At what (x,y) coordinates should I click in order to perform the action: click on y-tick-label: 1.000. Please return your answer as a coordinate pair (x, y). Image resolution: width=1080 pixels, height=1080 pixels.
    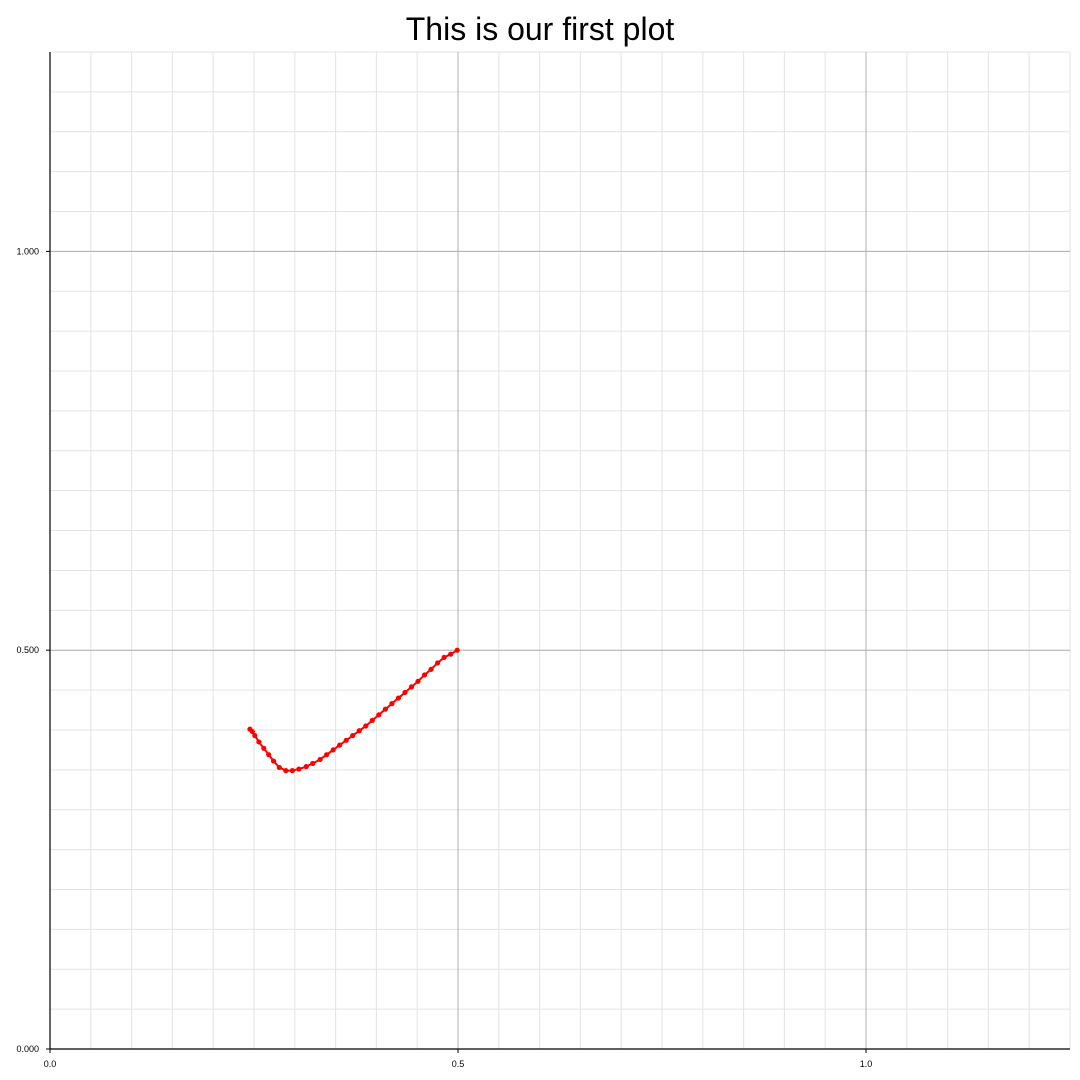
    Looking at the image, I should click on (27, 251).